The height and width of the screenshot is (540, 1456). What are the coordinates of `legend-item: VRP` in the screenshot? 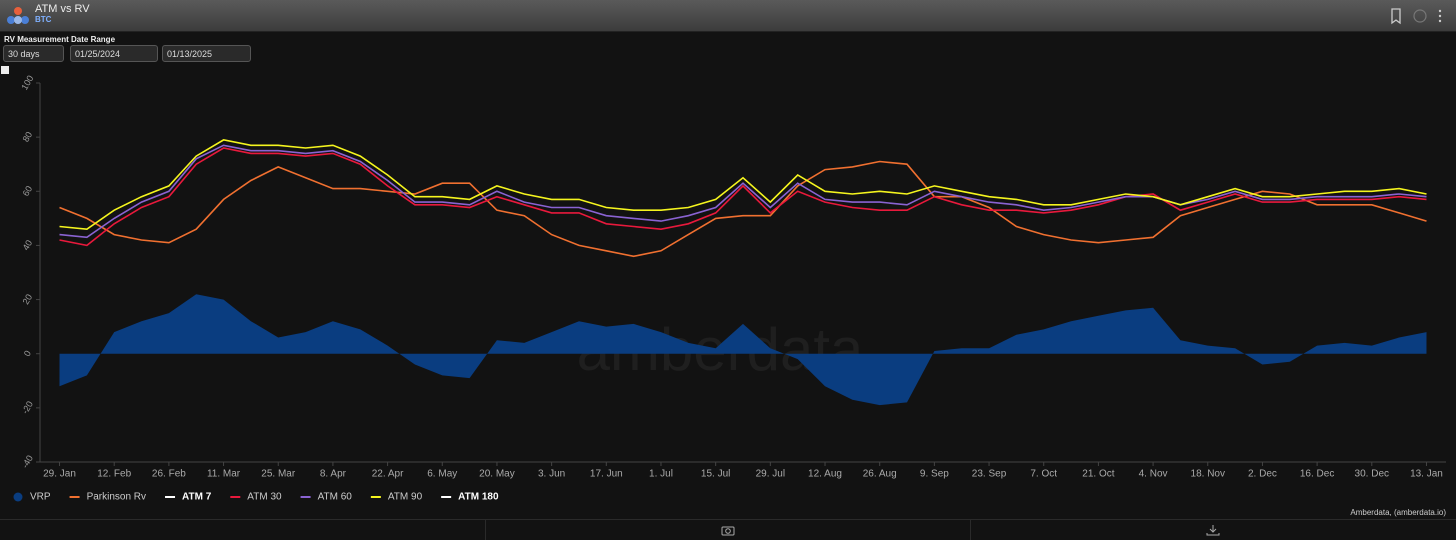 It's located at (32, 497).